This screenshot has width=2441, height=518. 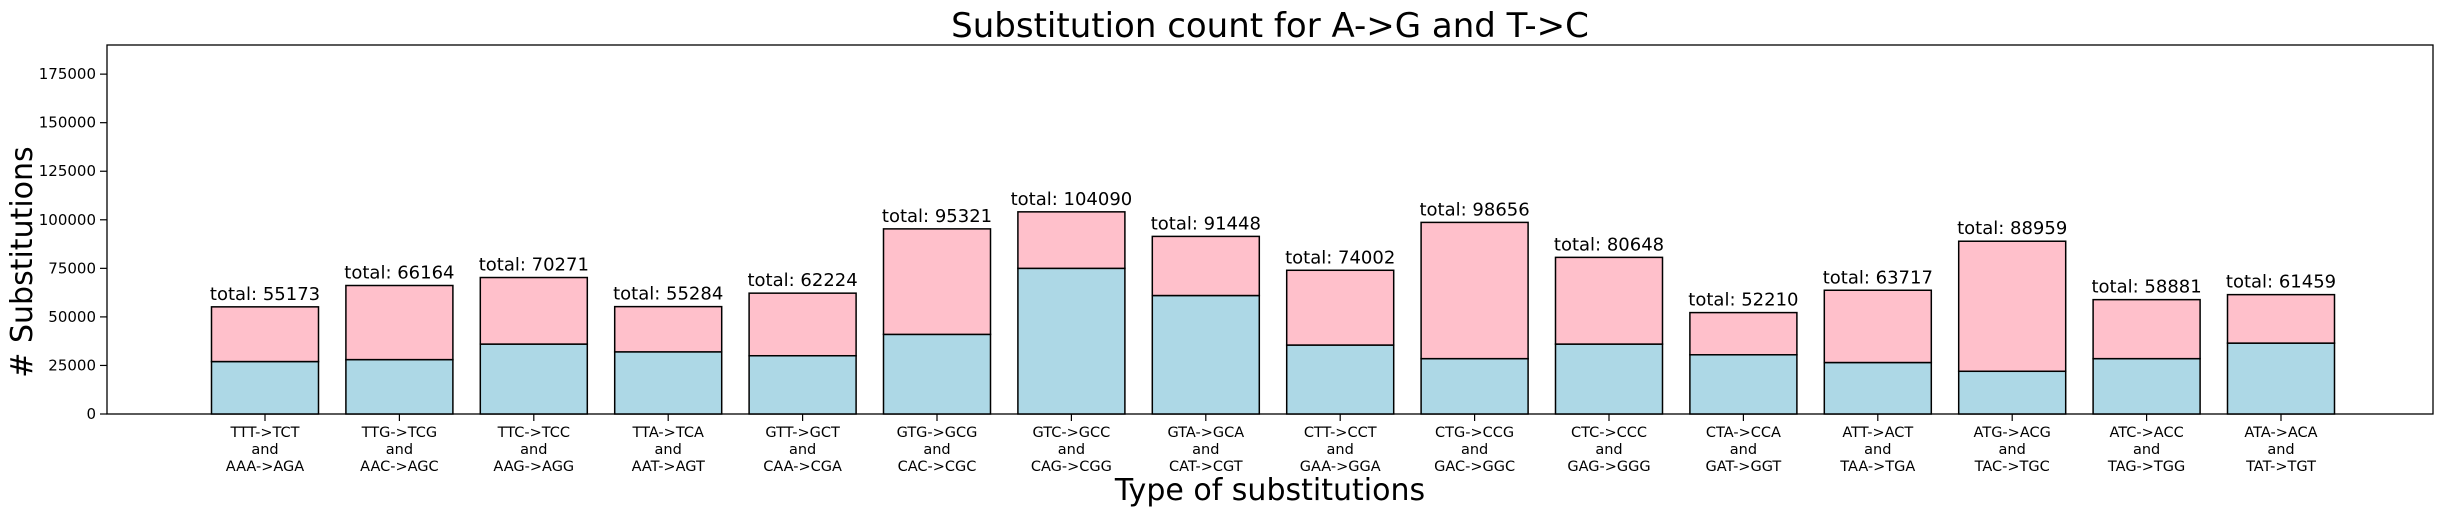 What do you see at coordinates (1608, 450) in the screenshot?
I see `x-tick-label: CTC->CCC and GAG->GGG` at bounding box center [1608, 450].